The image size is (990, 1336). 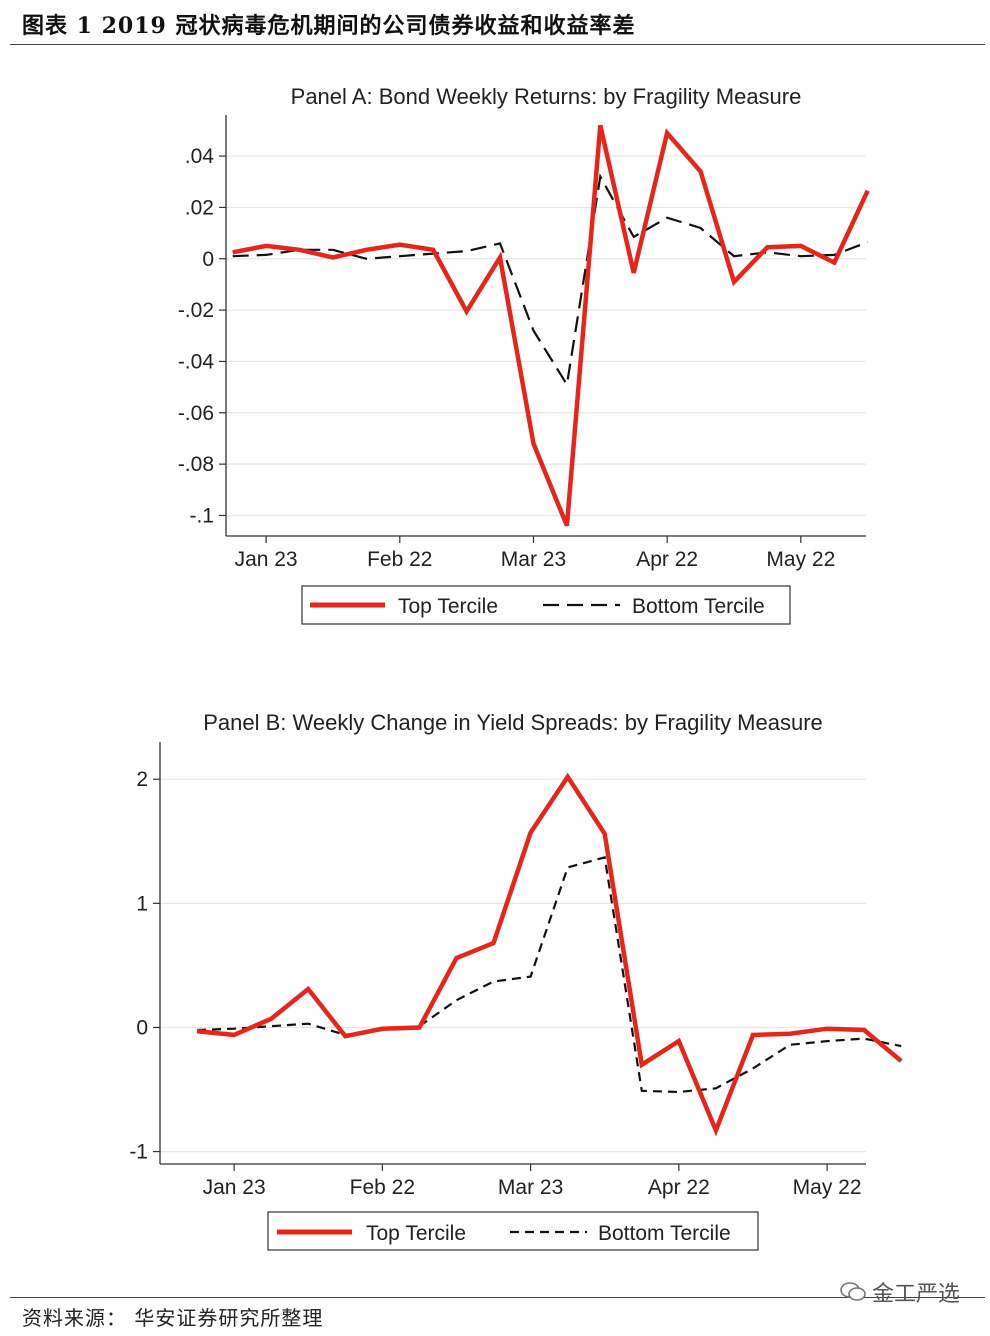 I want to click on y-tick-label: -1, so click(x=138, y=1152).